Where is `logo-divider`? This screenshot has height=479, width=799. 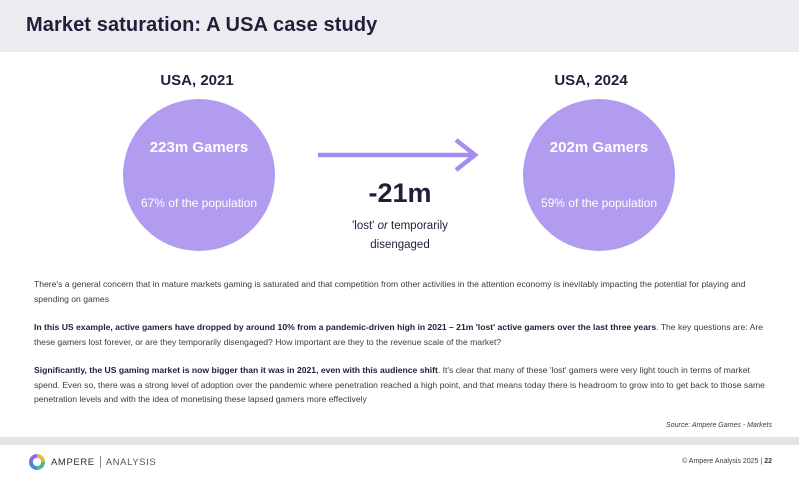
logo-divider is located at coordinates (100, 462).